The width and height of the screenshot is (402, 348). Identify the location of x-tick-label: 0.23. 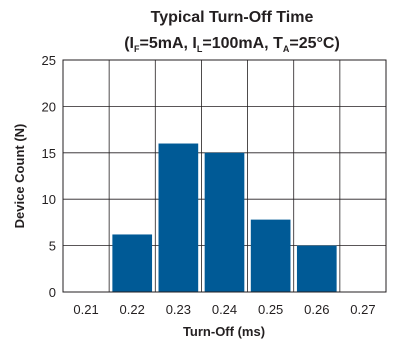
(178, 309).